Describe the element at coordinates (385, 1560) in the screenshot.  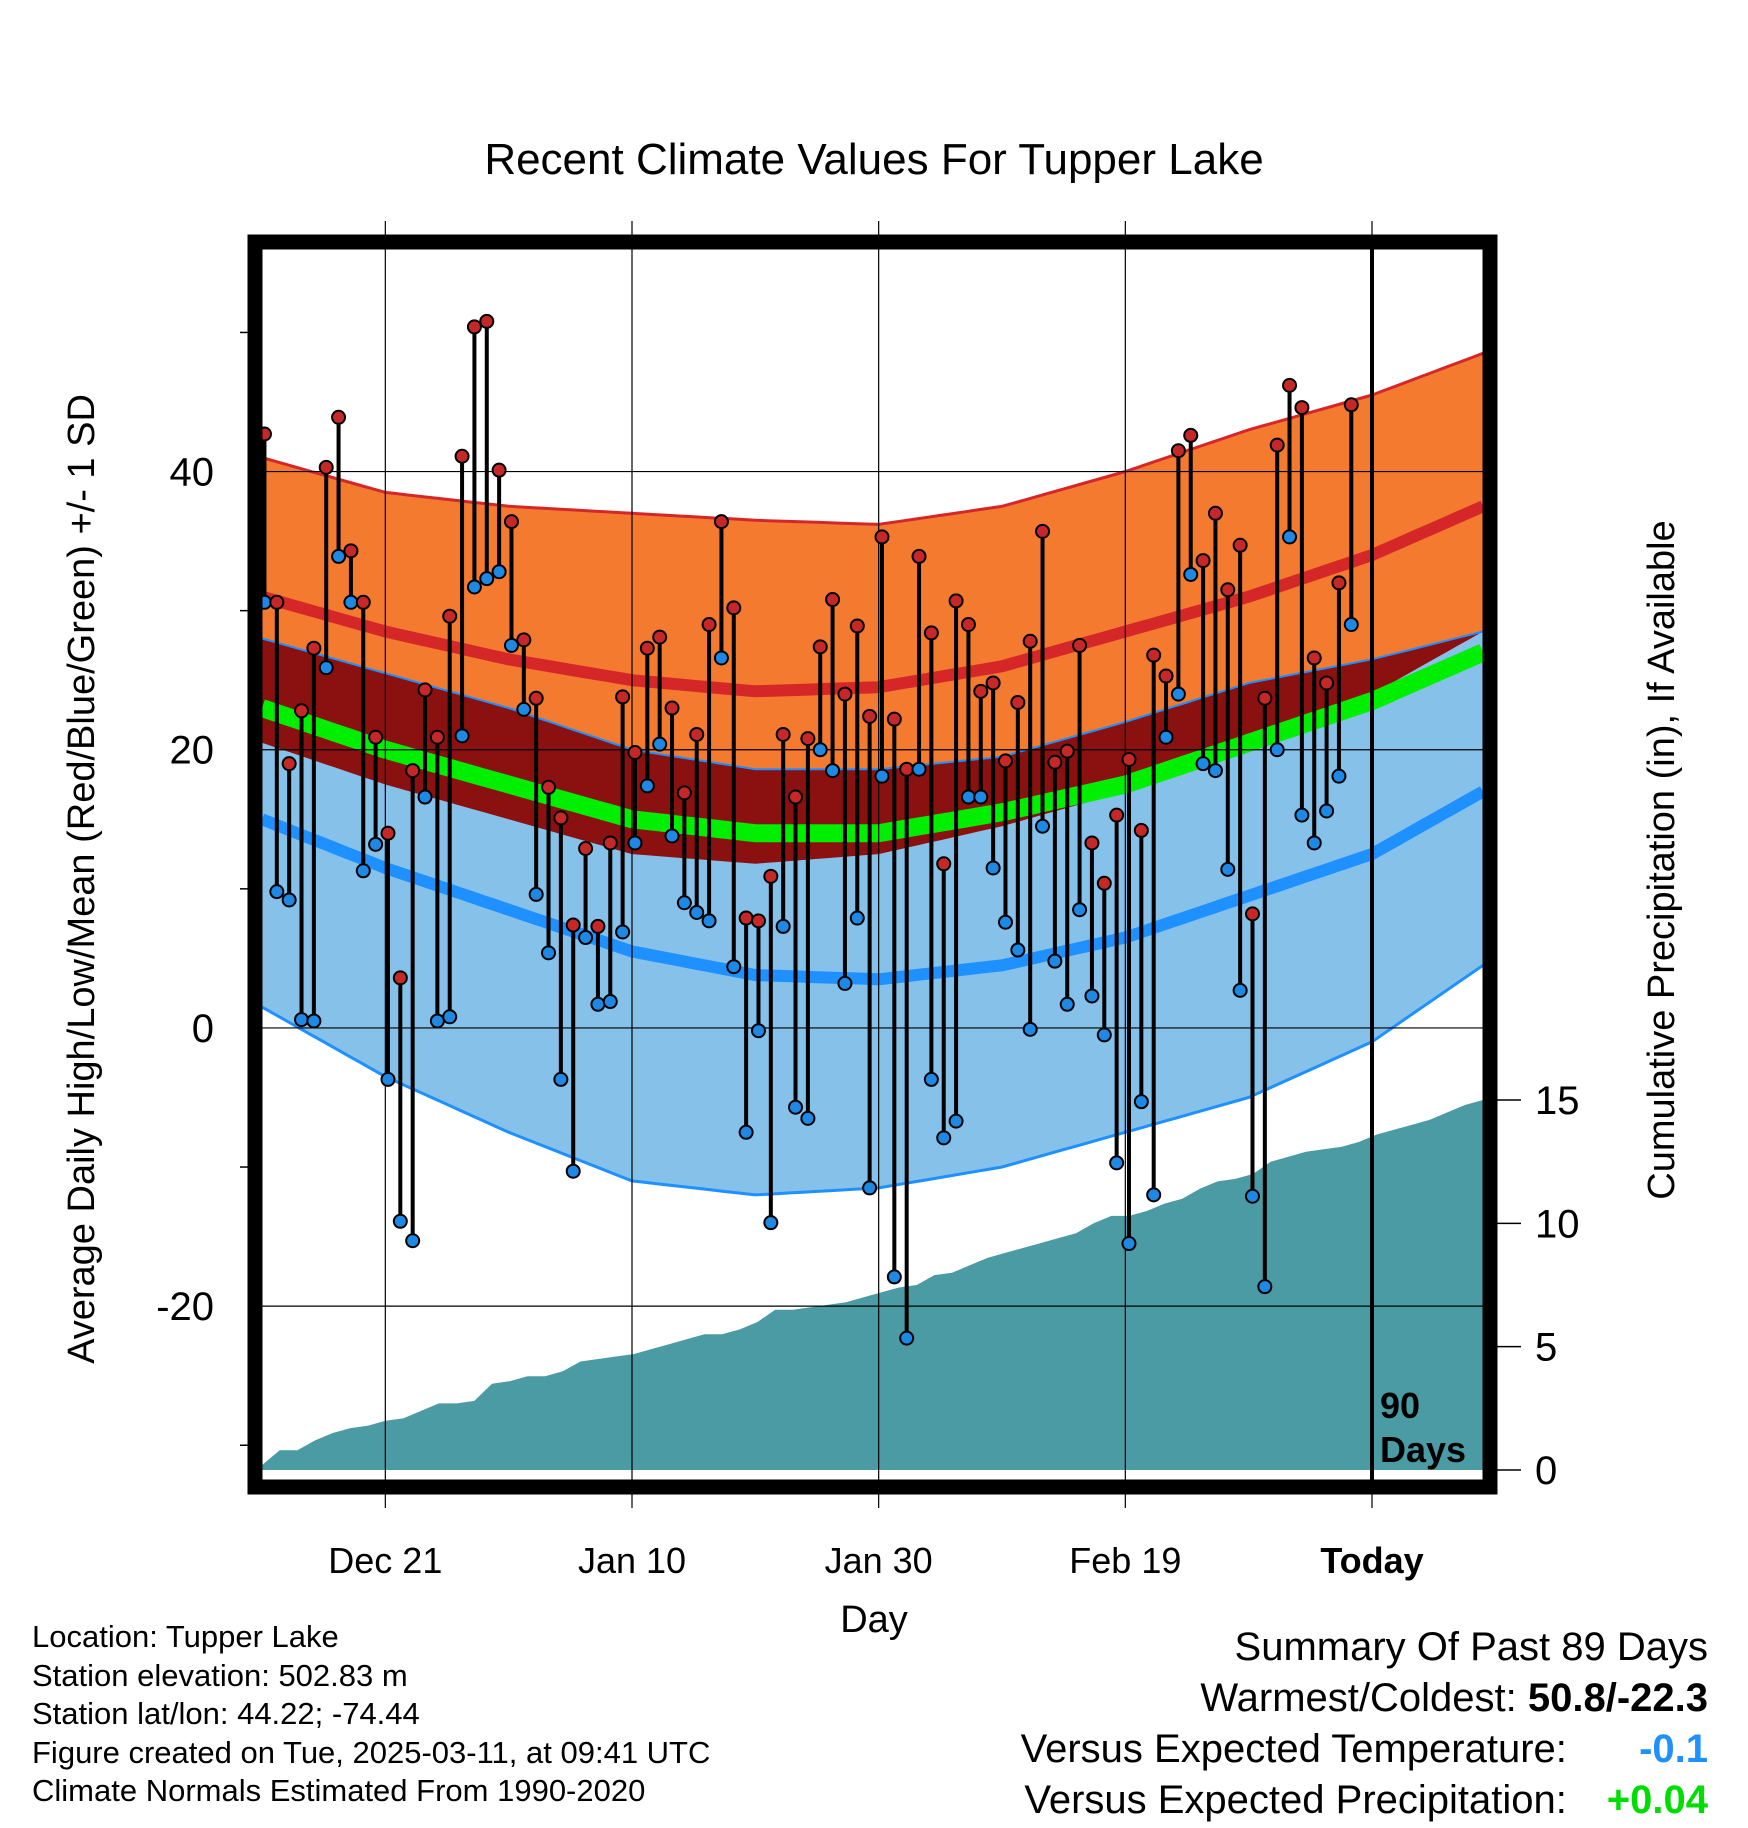
I see `x-tick-label: Dec 21` at that location.